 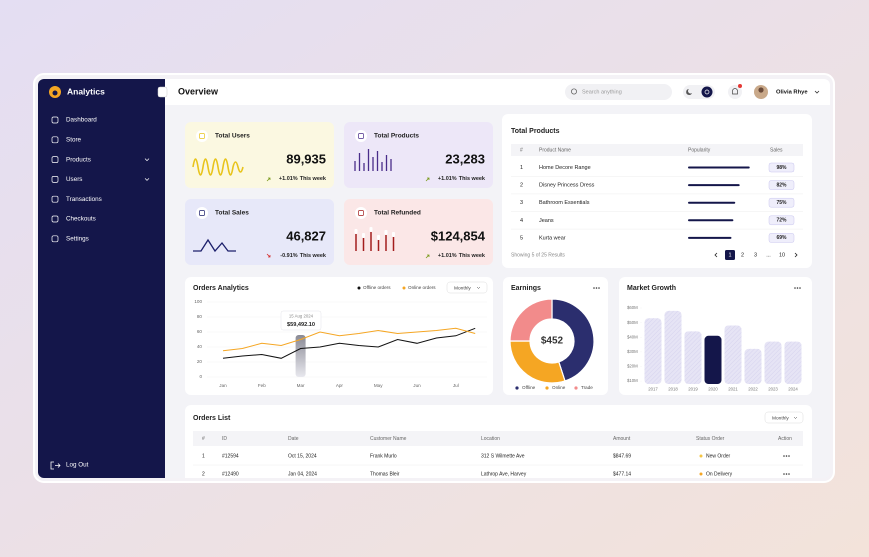 I want to click on x-tick-label: Mar, so click(x=301, y=385).